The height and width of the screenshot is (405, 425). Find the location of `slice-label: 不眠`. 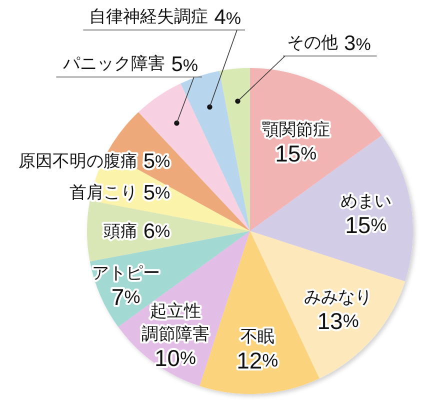

slice-label: 不眠 is located at coordinates (257, 336).